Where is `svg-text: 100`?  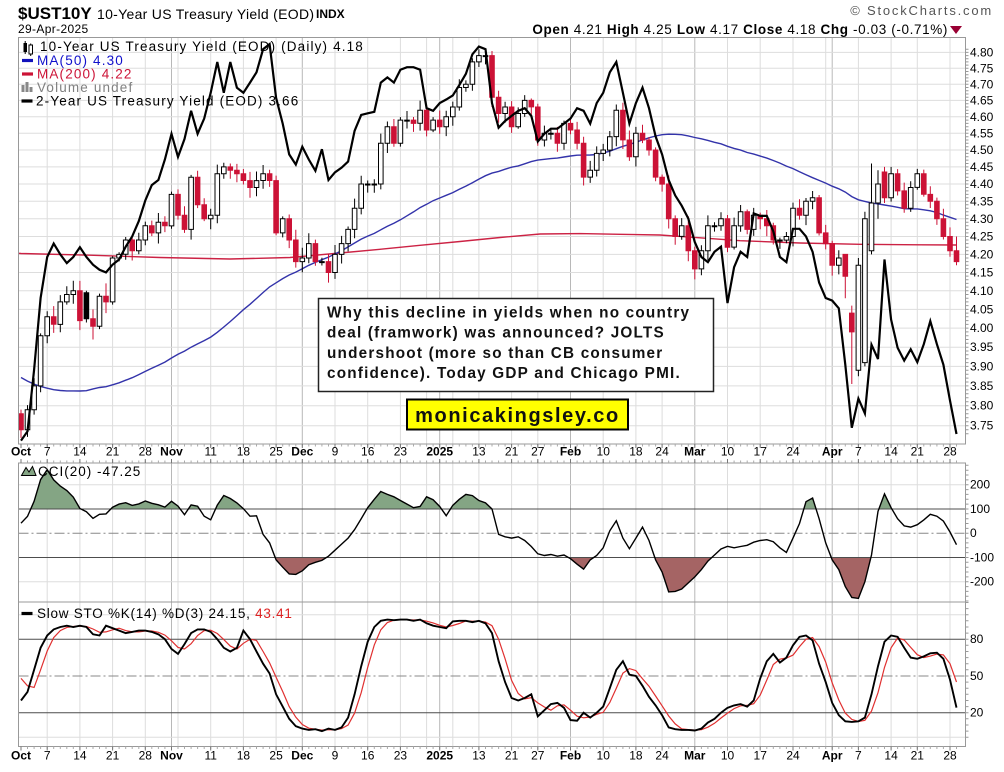
svg-text: 100 is located at coordinates (980, 509).